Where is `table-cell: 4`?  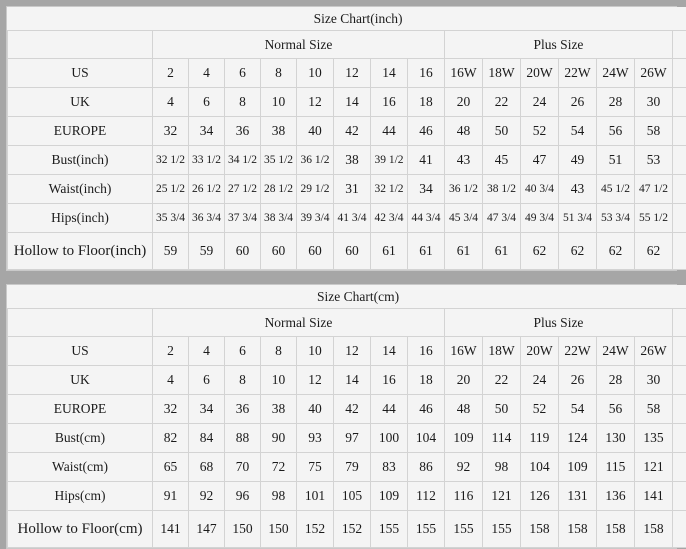 table-cell: 4 is located at coordinates (207, 351).